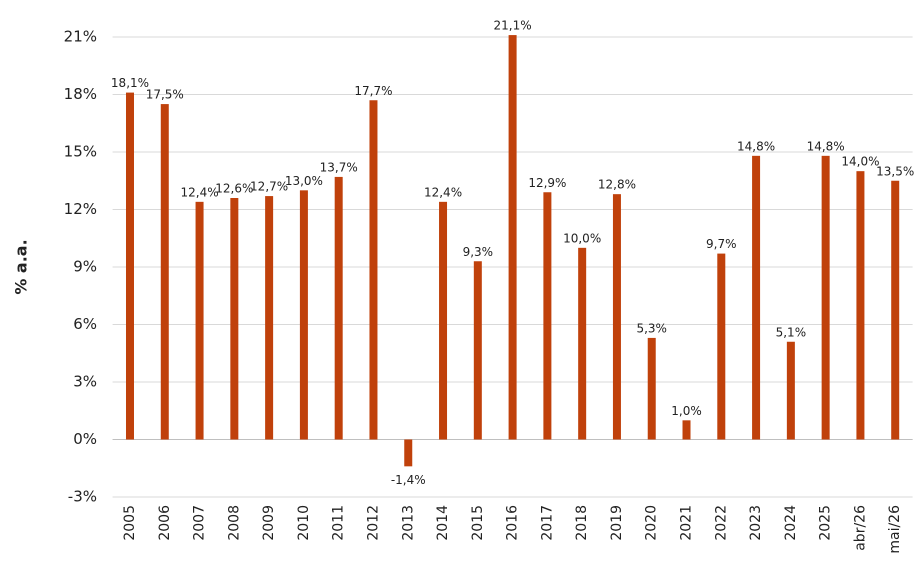 This screenshot has width=915, height=573. What do you see at coordinates (582, 523) in the screenshot?
I see `x-tick-label: 2018` at bounding box center [582, 523].